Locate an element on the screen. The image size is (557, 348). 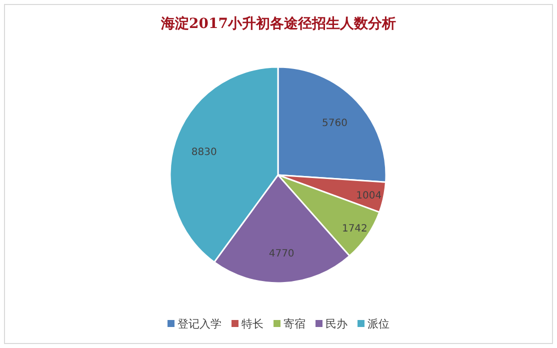
legend-label: 寄宿 is located at coordinates (295, 324).